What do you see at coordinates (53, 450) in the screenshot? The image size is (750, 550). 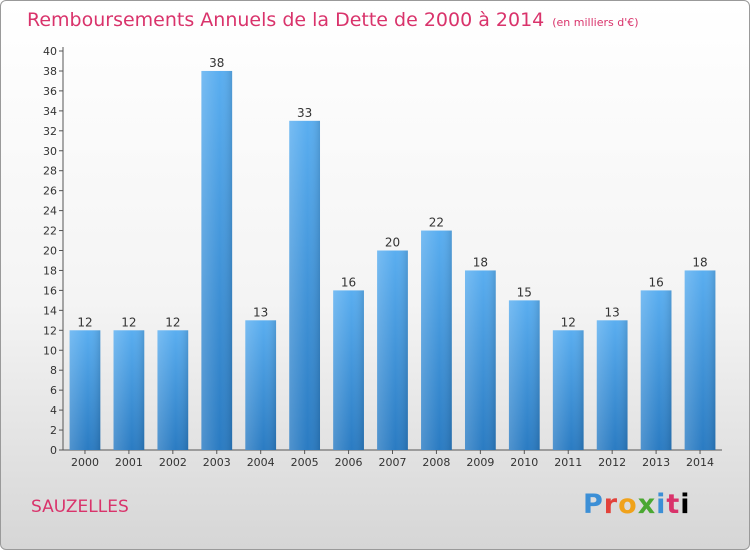 I see `y-tick-label: 0` at bounding box center [53, 450].